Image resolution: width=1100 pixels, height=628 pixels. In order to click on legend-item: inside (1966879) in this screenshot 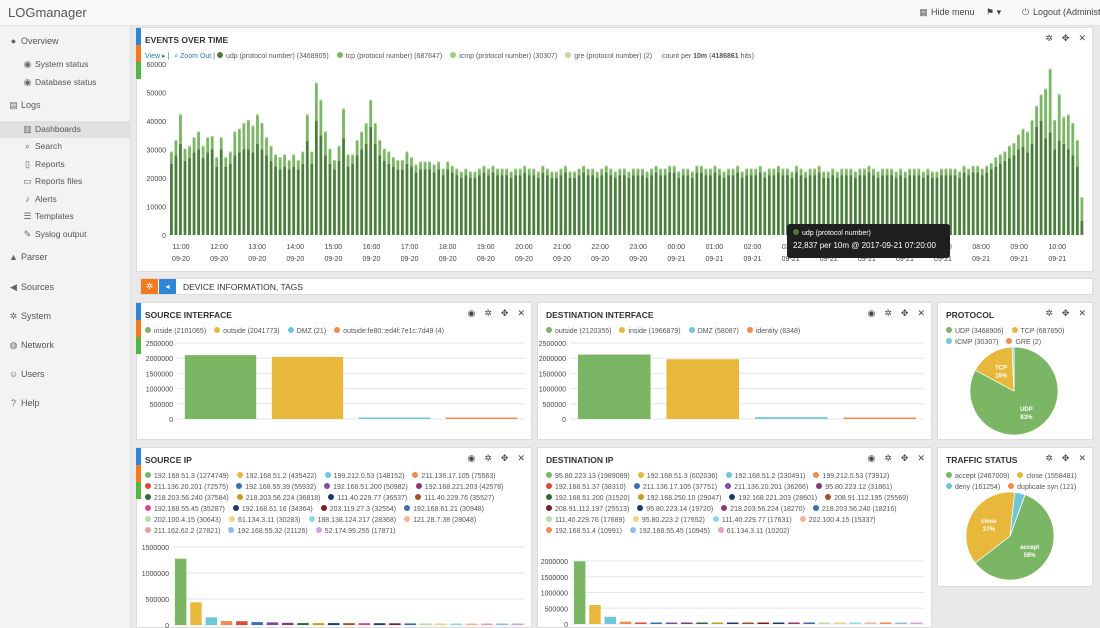, I will do `click(650, 331)`.